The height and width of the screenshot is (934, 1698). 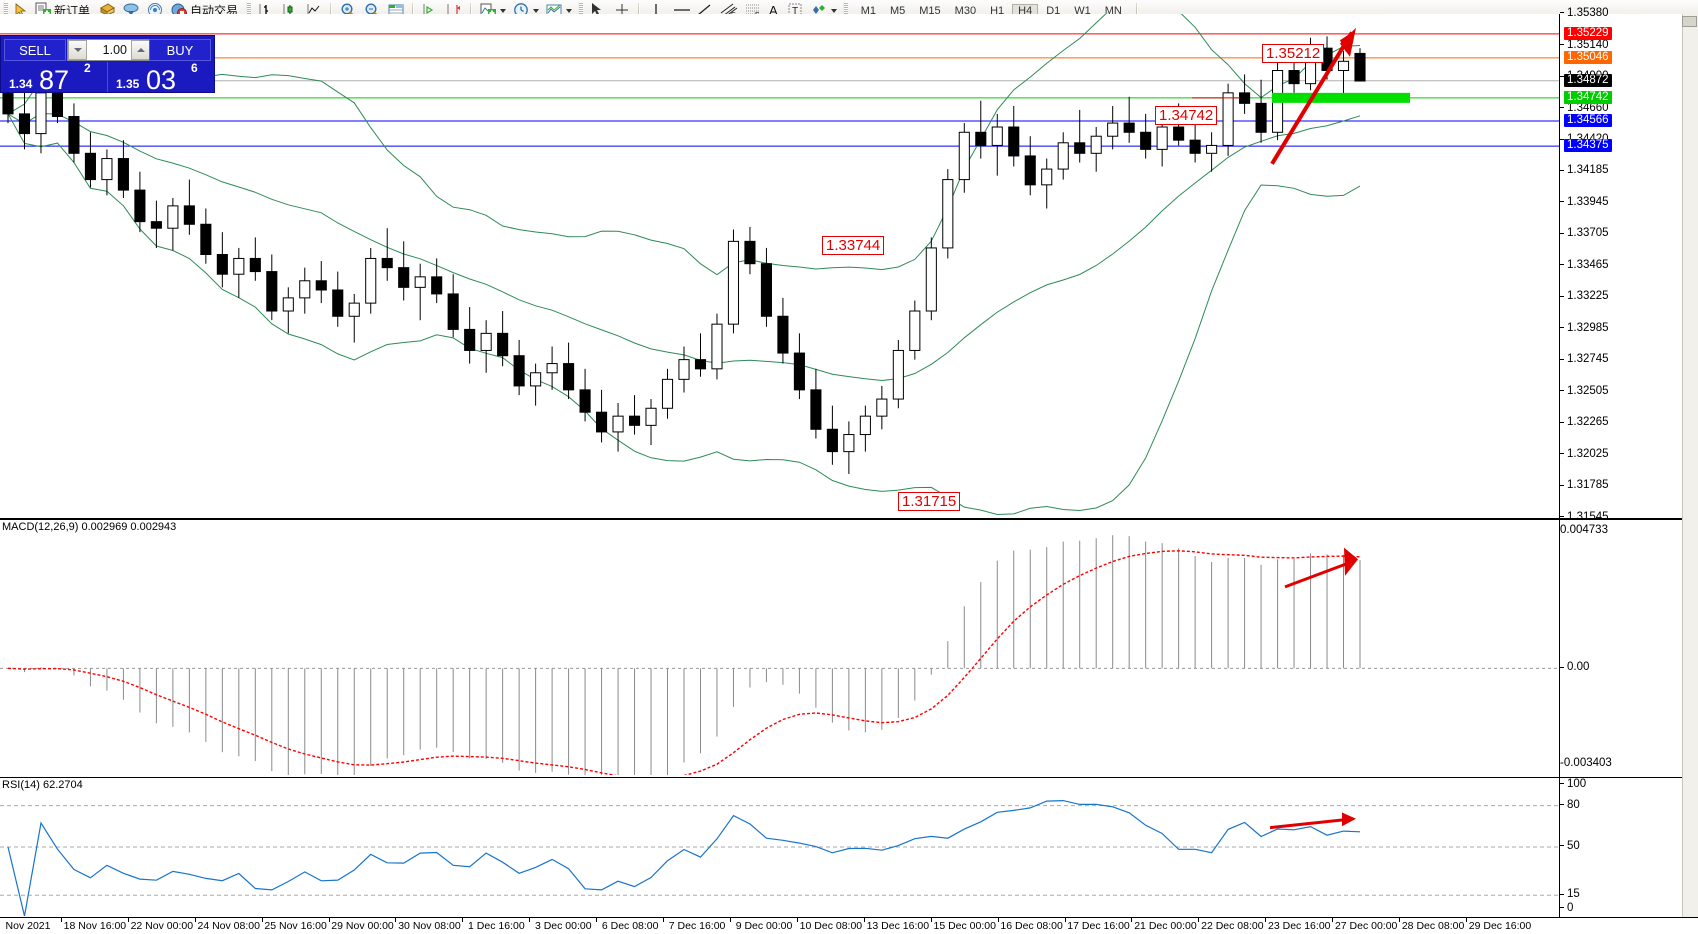 I want to click on take-profit-price-badge: 1.35229, so click(x=1588, y=33).